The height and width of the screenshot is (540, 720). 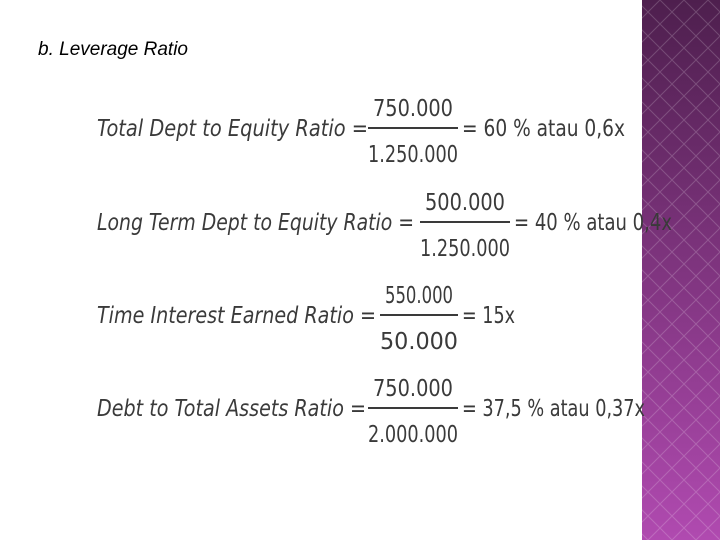 I want to click on numerator: 500.000, so click(x=465, y=203).